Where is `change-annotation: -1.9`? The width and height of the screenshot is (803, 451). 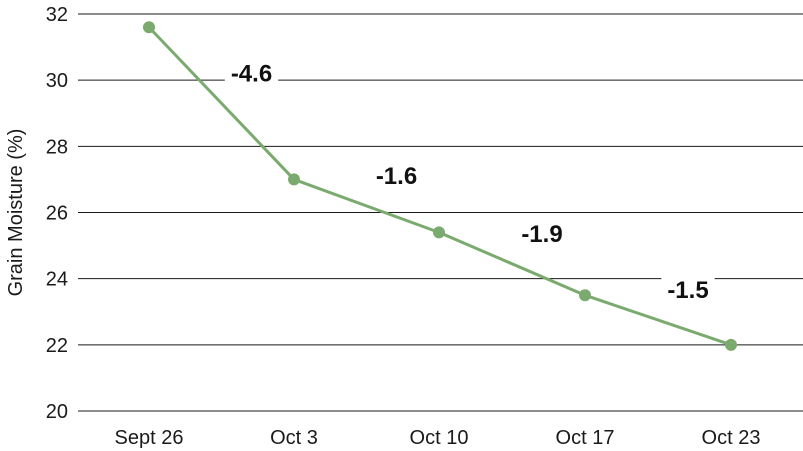
change-annotation: -1.9 is located at coordinates (541, 234).